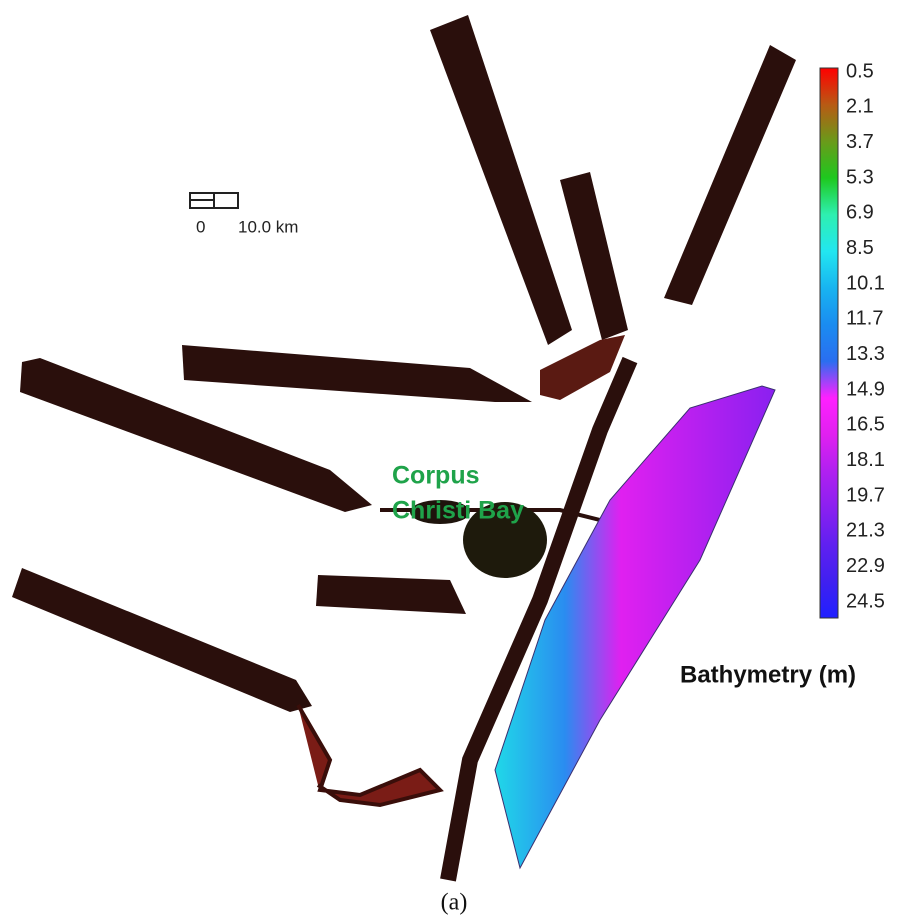 Image resolution: width=908 pixels, height=920 pixels. Describe the element at coordinates (829, 343) in the screenshot. I see `colorbar-ramp` at that location.